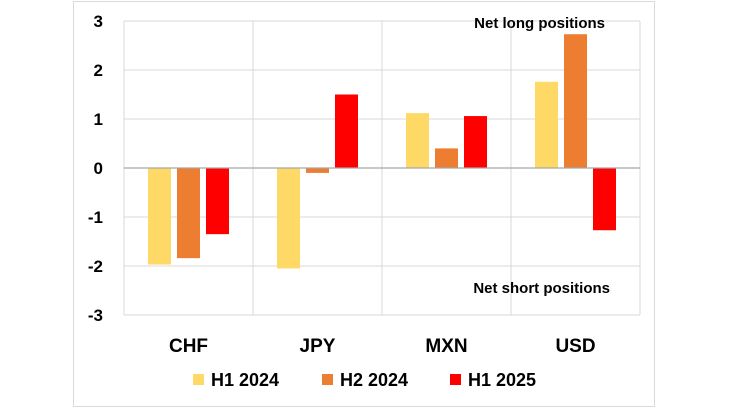 The width and height of the screenshot is (730, 410). What do you see at coordinates (546, 124) in the screenshot?
I see `bar-usd-h1-2024` at bounding box center [546, 124].